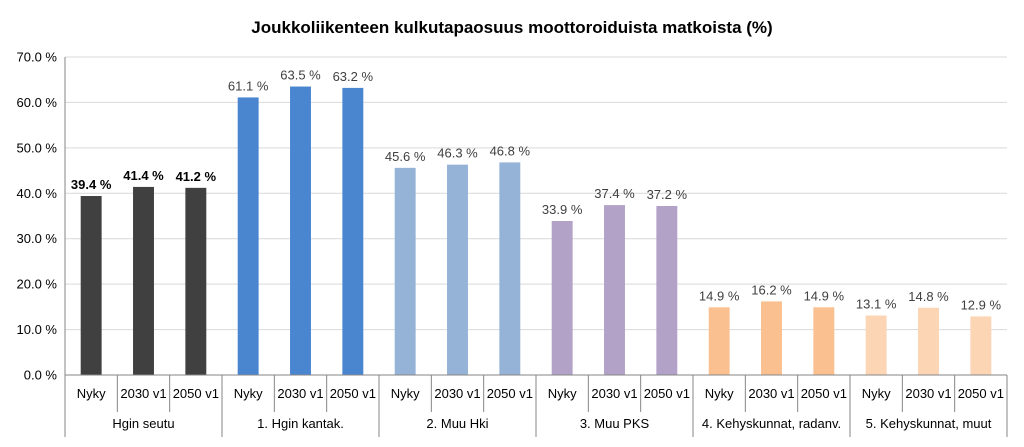  What do you see at coordinates (37, 284) in the screenshot?
I see `y-tick-label: 20.0 %` at bounding box center [37, 284].